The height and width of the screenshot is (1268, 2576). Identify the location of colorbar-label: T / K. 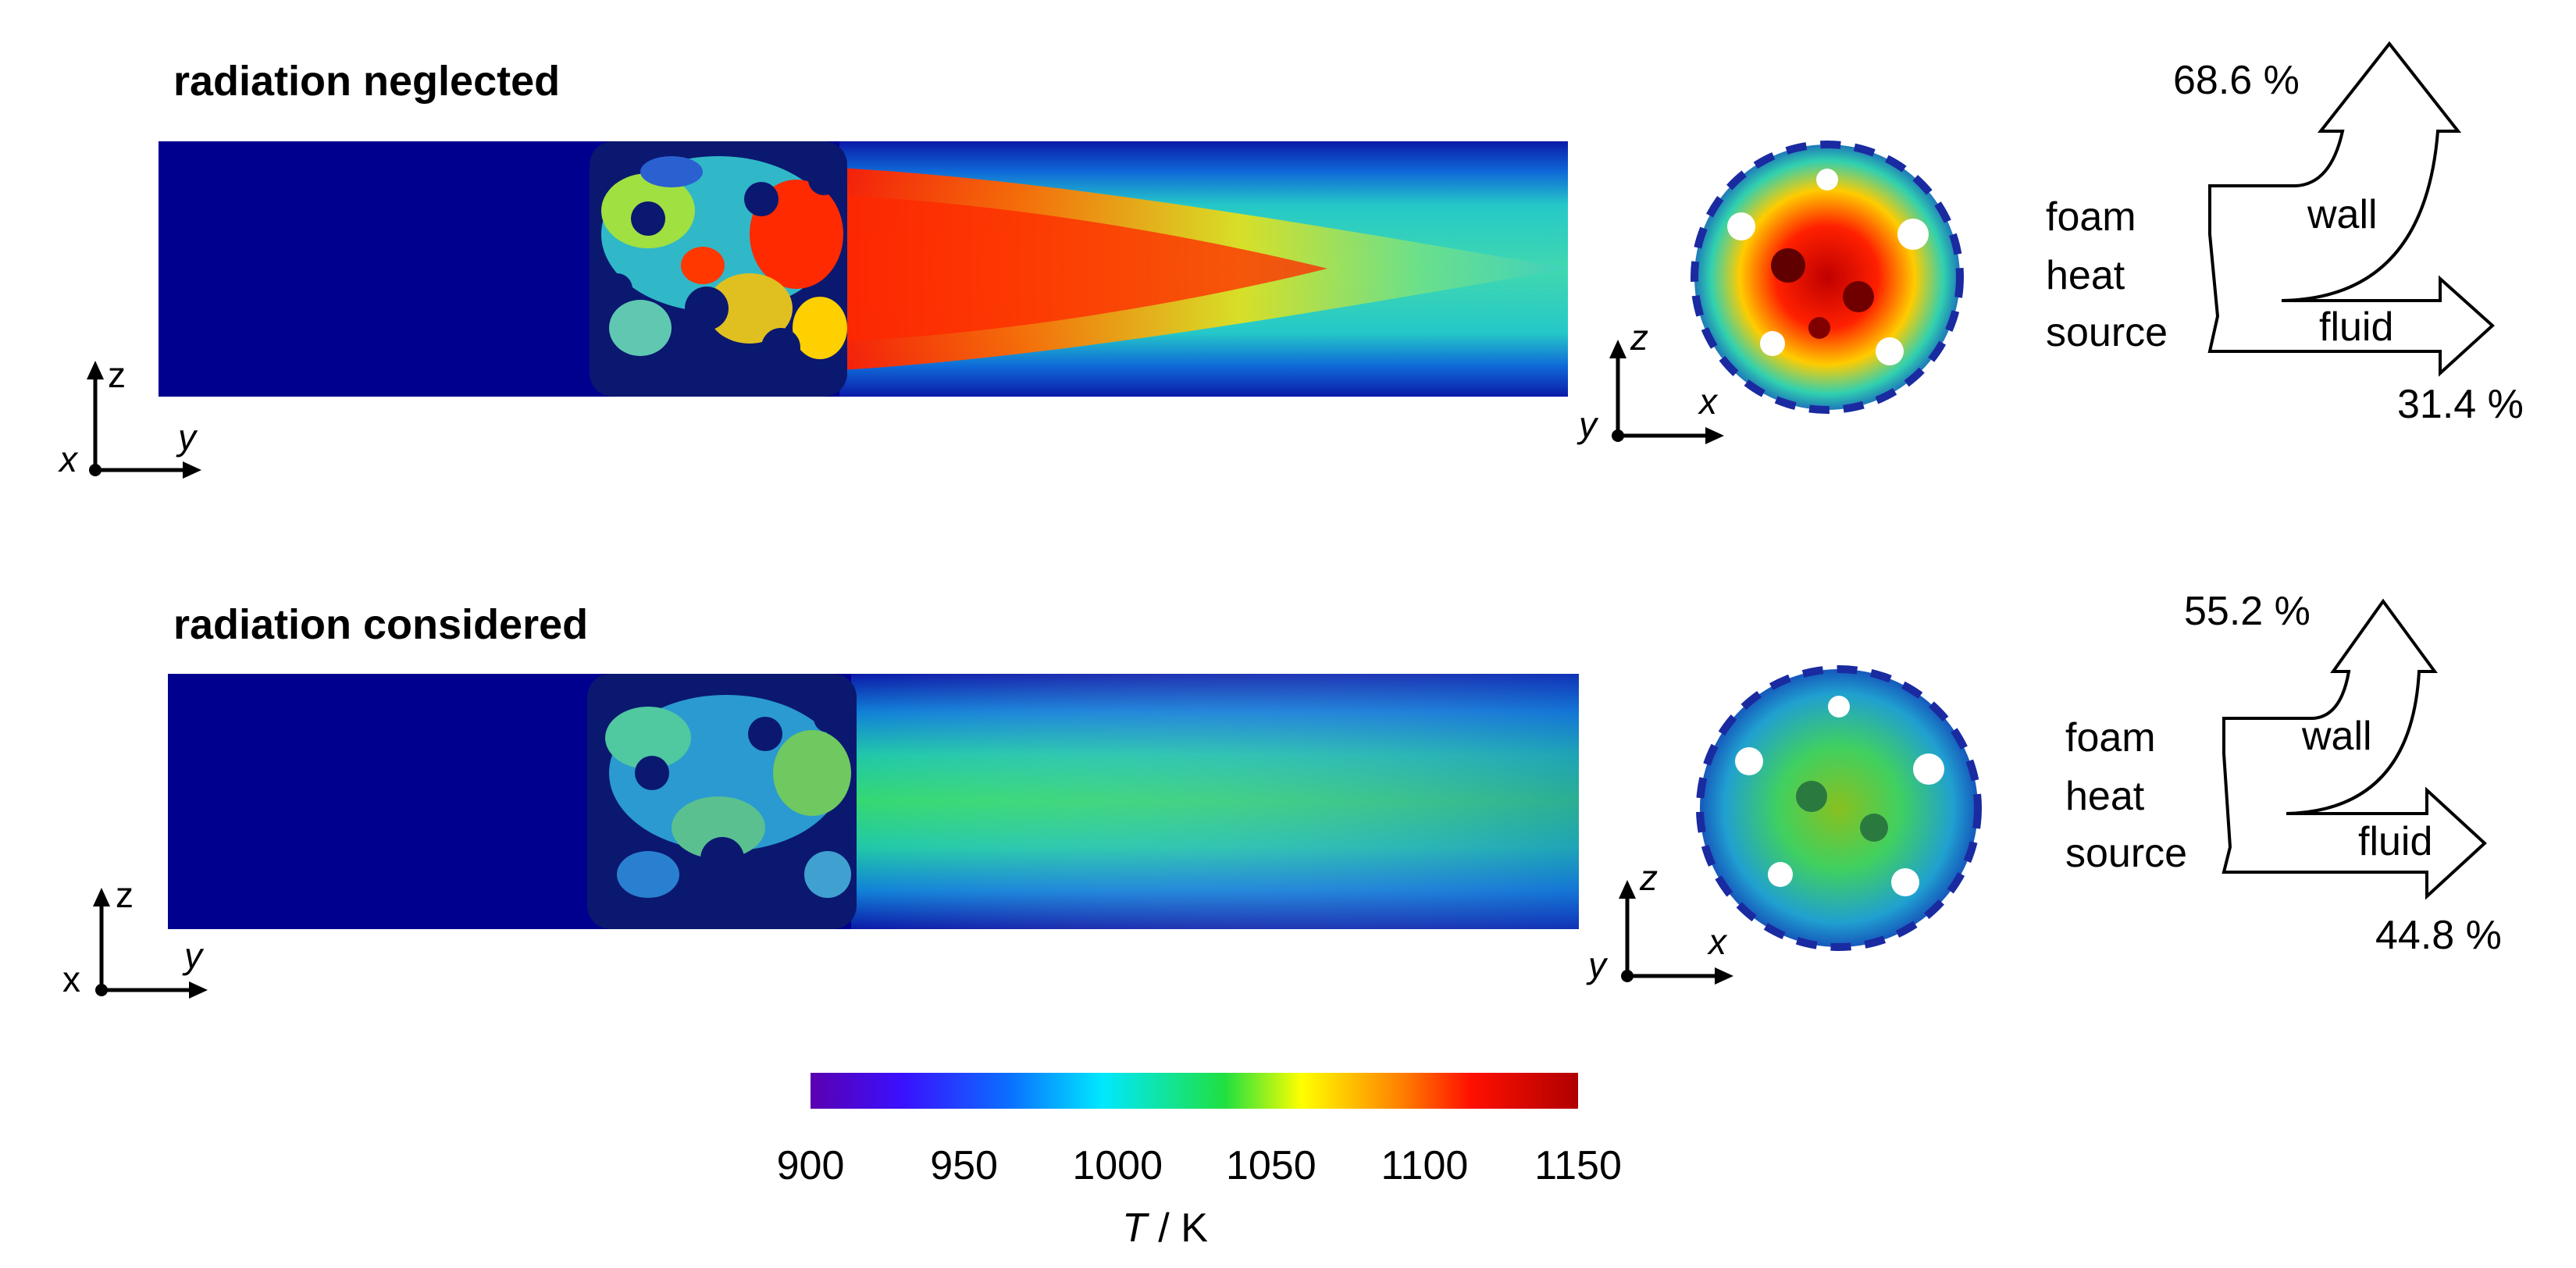
(1165, 1228).